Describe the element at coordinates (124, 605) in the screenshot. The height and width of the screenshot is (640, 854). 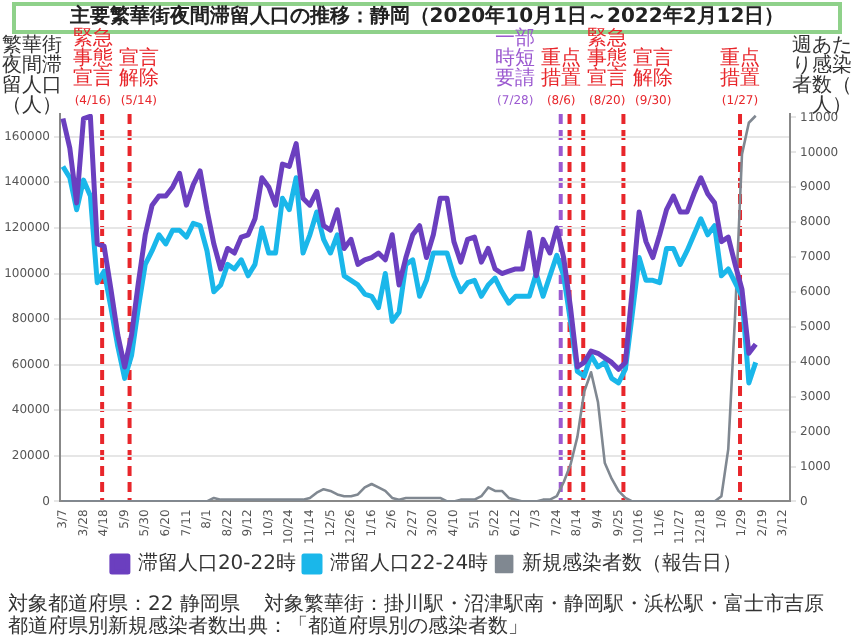
I see `text: 対象都道府県：22 静岡県` at that location.